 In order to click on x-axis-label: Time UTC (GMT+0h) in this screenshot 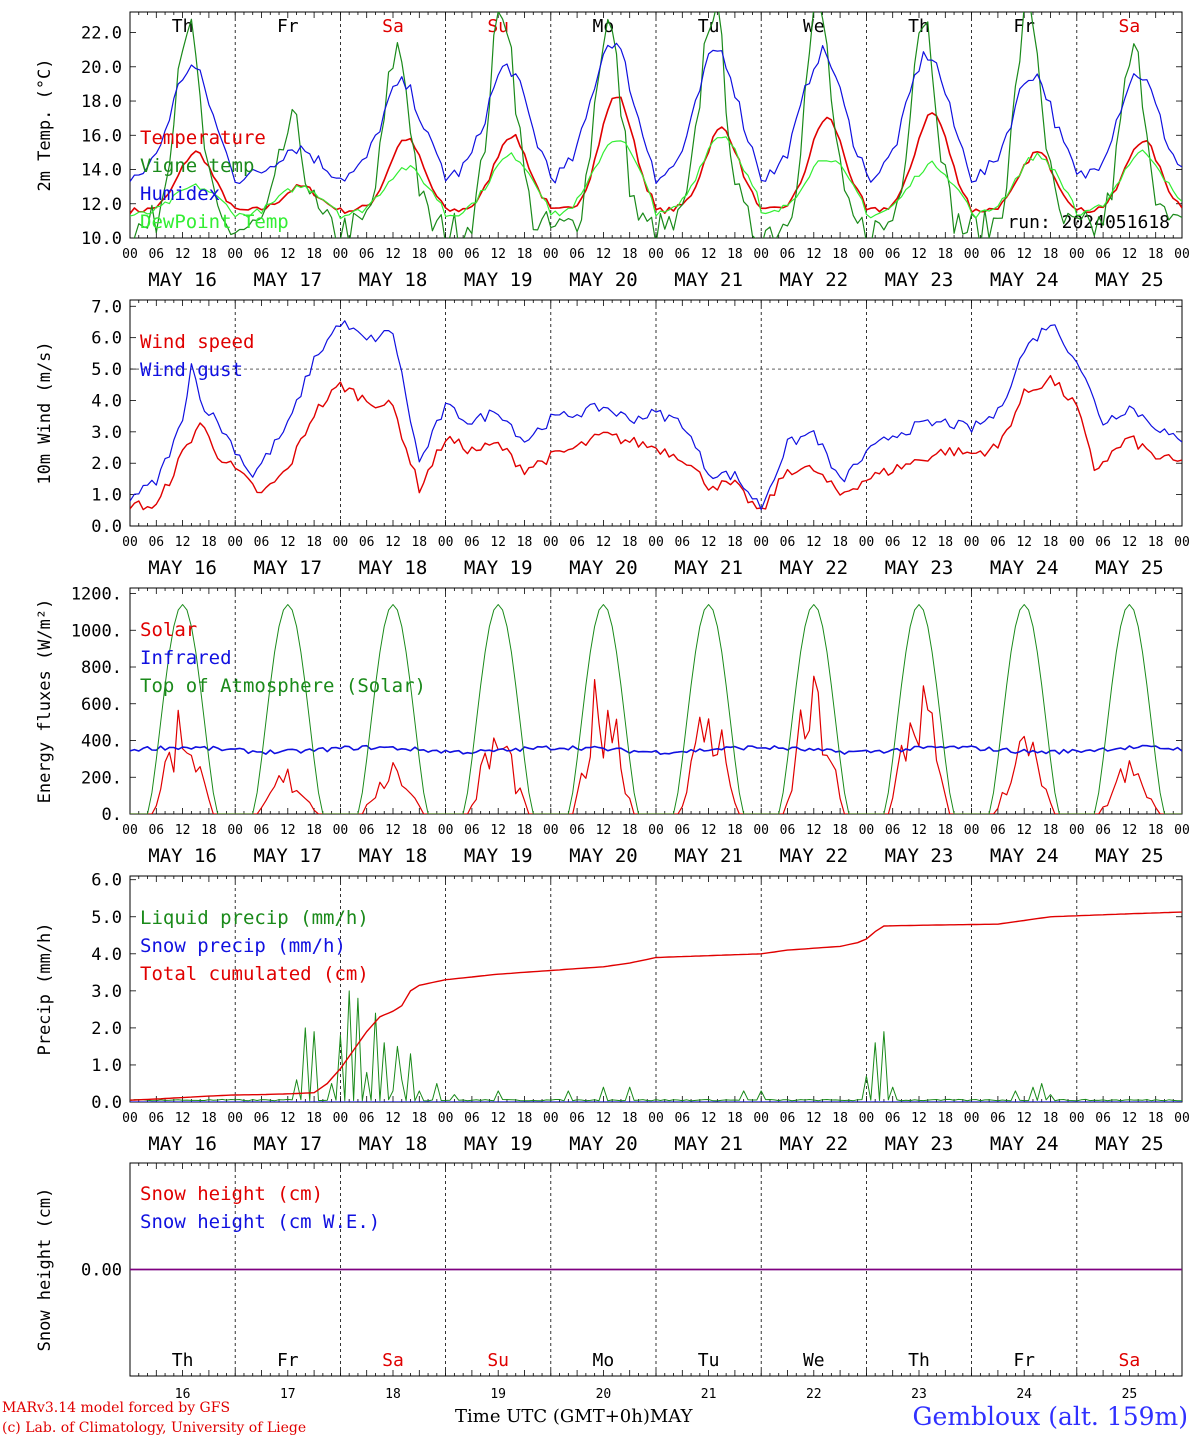, I will do `click(552, 1416)`.